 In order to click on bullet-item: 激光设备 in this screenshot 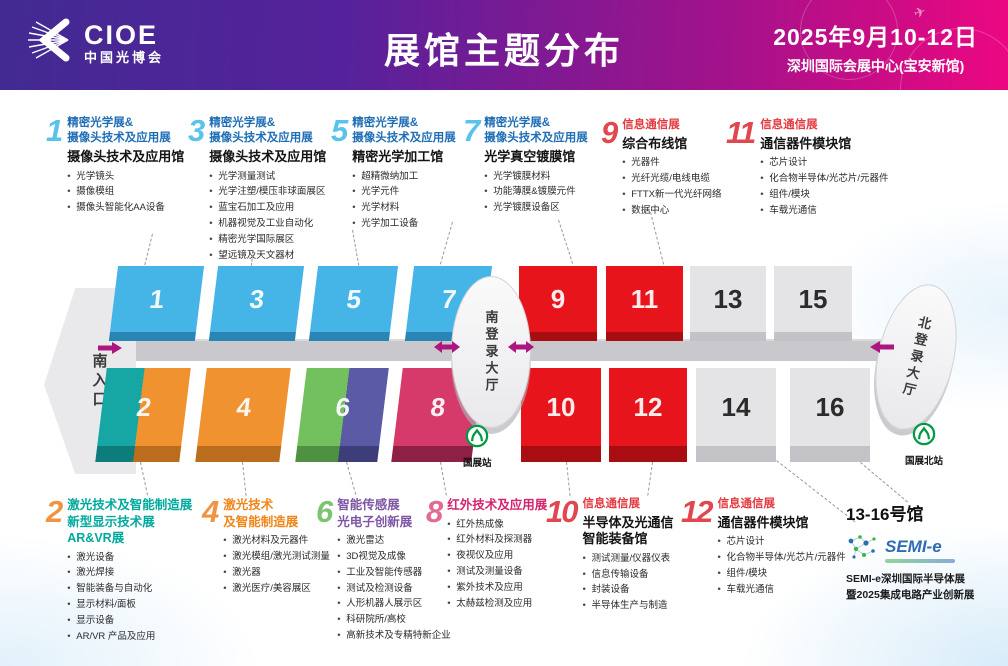, I will do `click(129, 558)`.